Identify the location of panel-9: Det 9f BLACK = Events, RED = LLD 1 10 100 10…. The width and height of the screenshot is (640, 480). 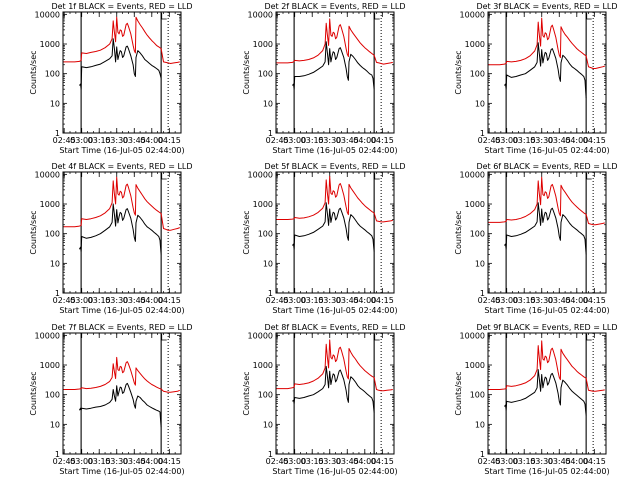
(536, 399).